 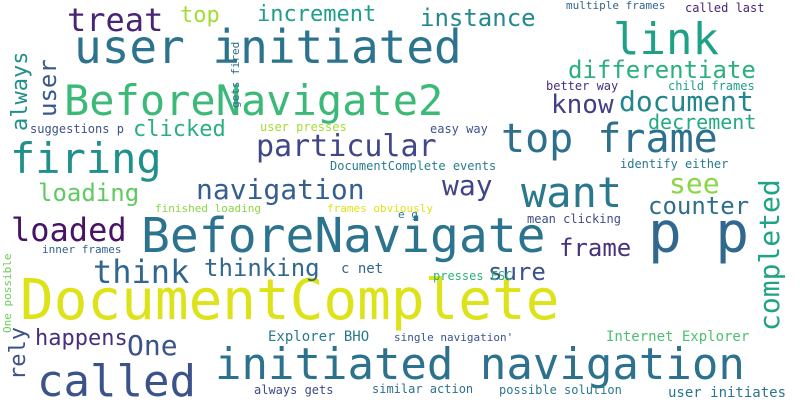 What do you see at coordinates (208, 208) in the screenshot?
I see `word: finished loading` at bounding box center [208, 208].